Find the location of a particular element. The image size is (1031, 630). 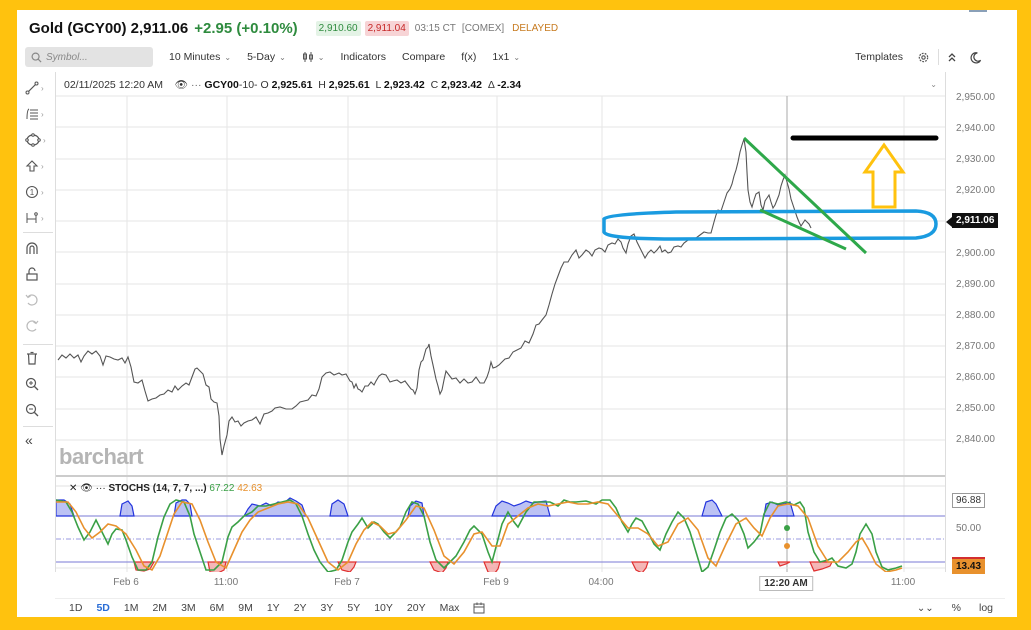

high-label: H is located at coordinates (322, 85).